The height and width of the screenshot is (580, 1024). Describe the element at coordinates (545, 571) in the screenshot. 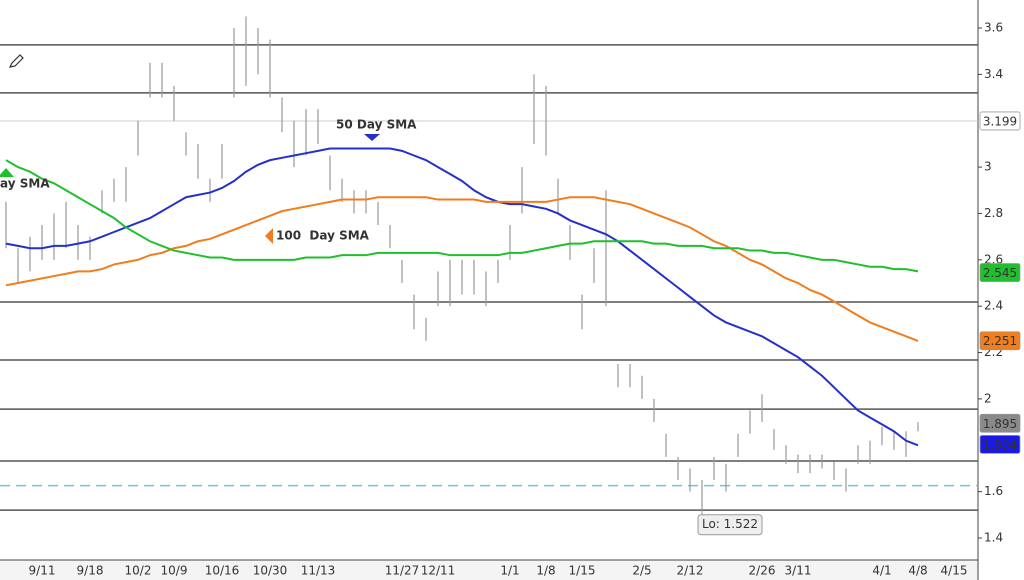

I see `x-tick-label: 1/8` at that location.